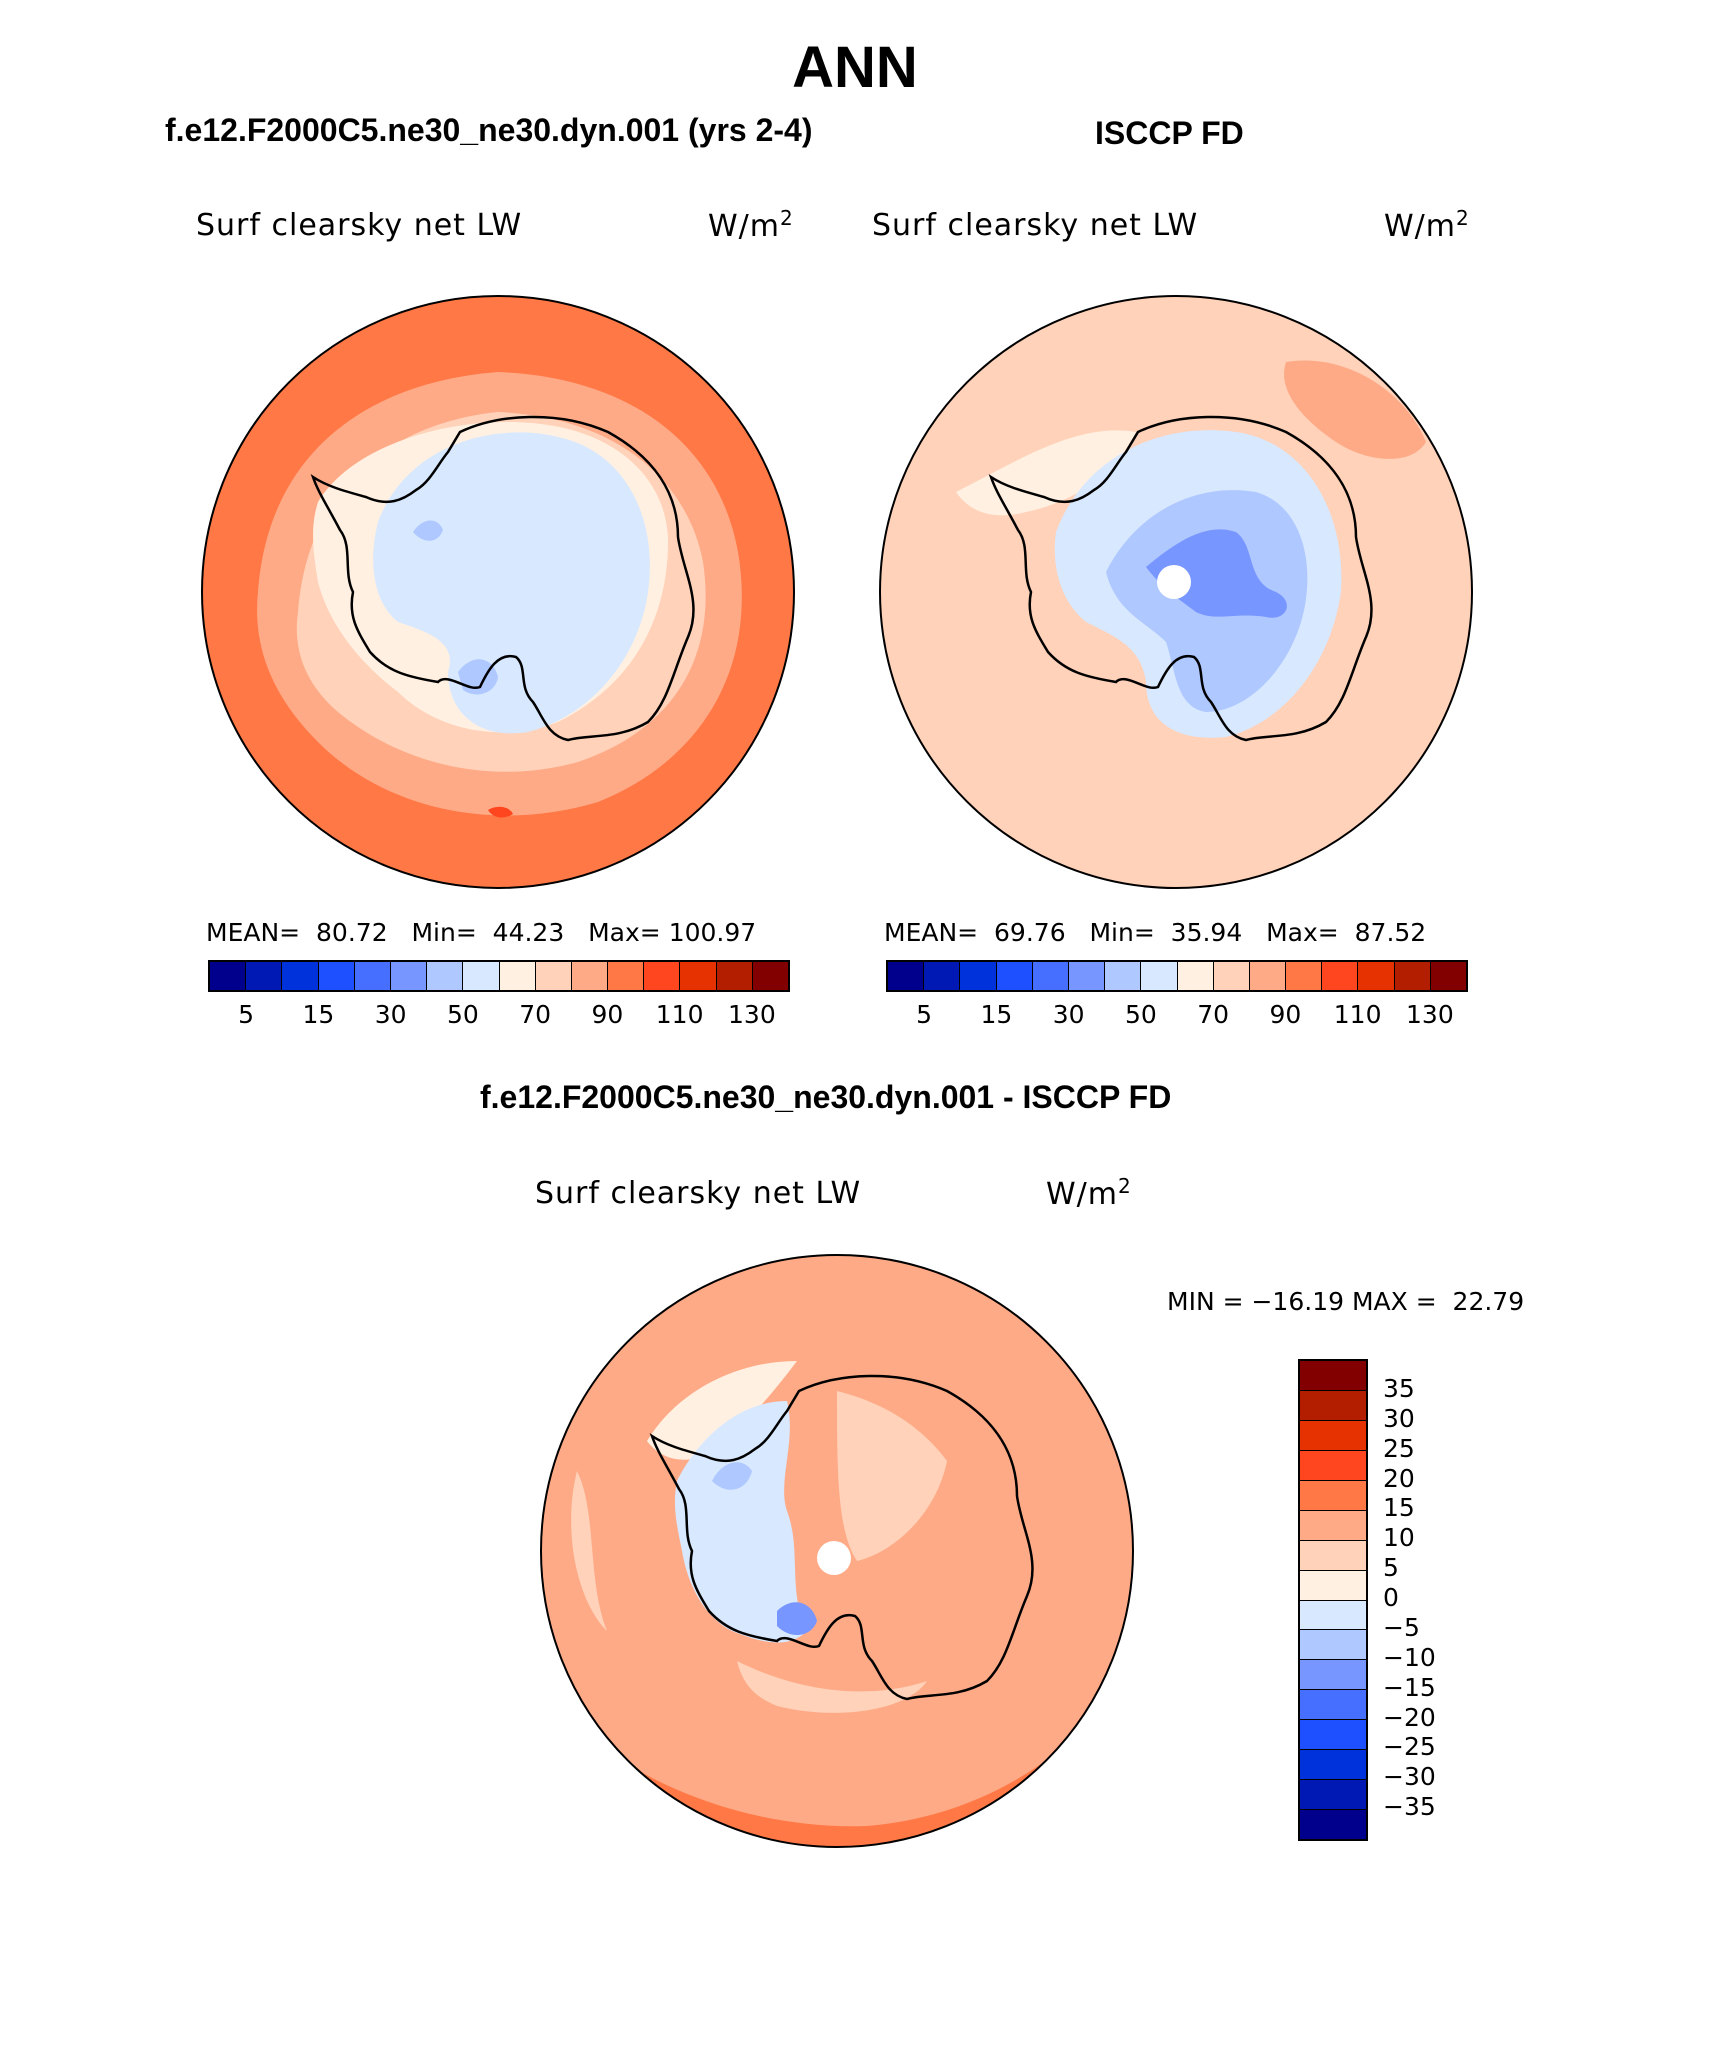 This screenshot has width=1710, height=2061. What do you see at coordinates (359, 225) in the screenshot?
I see `panel-model-variable: Surf clearsky net LW` at bounding box center [359, 225].